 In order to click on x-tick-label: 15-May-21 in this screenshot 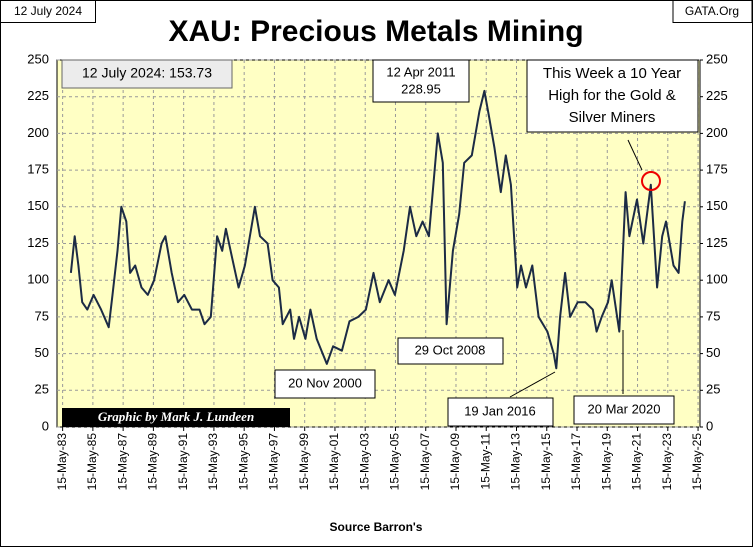, I will do `click(637, 462)`.